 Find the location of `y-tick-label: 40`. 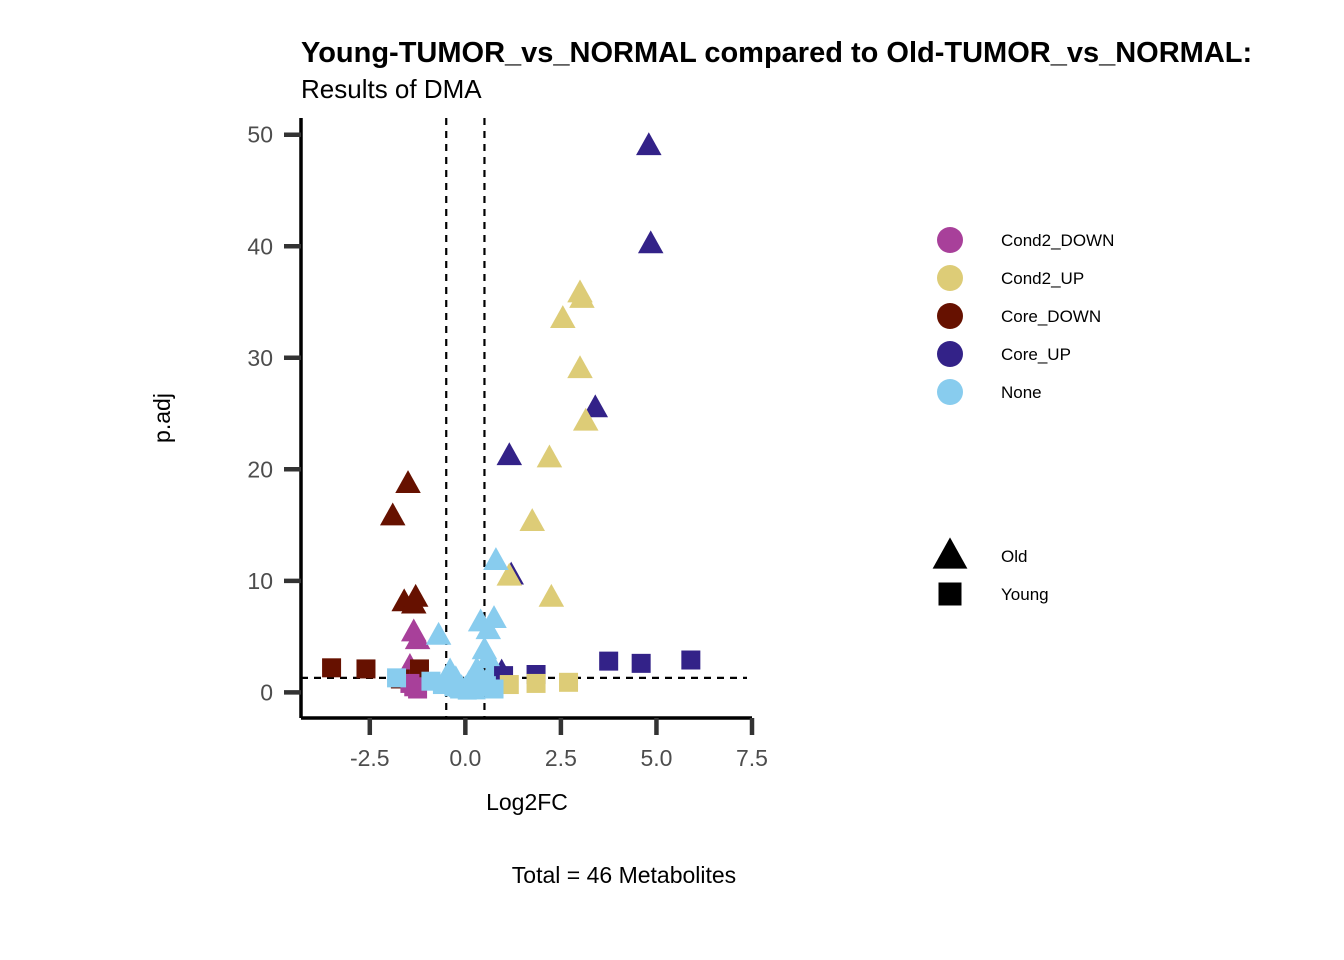

y-tick-label: 40 is located at coordinates (260, 246).